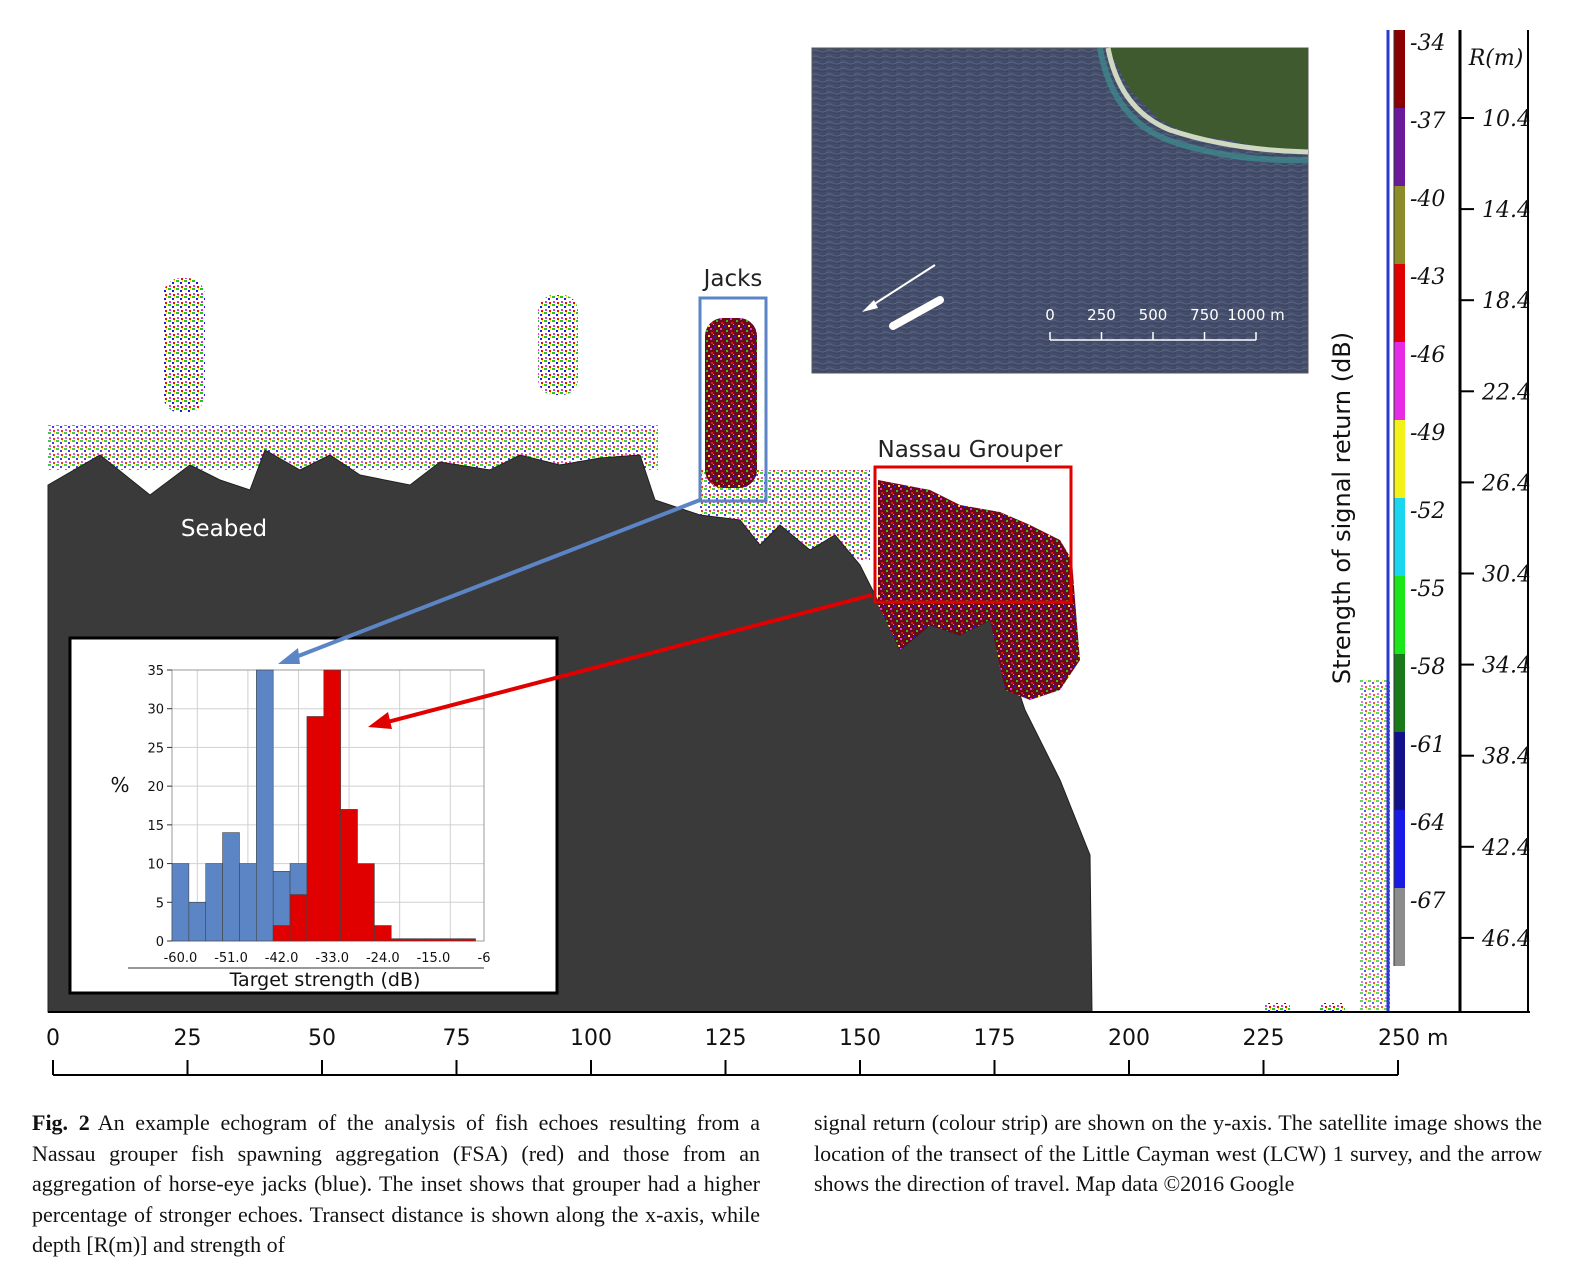  Describe the element at coordinates (1427, 433) in the screenshot. I see `colorbar-value: -49` at that location.